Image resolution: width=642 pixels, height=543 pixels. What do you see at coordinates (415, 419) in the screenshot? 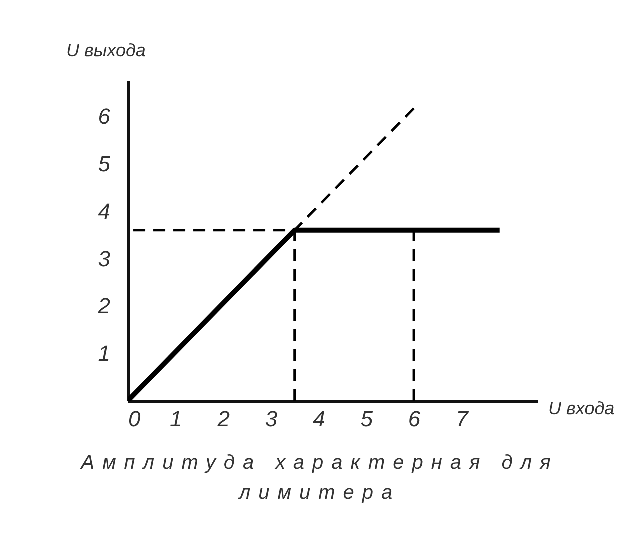
I see `x-tick-label: 6` at bounding box center [415, 419].